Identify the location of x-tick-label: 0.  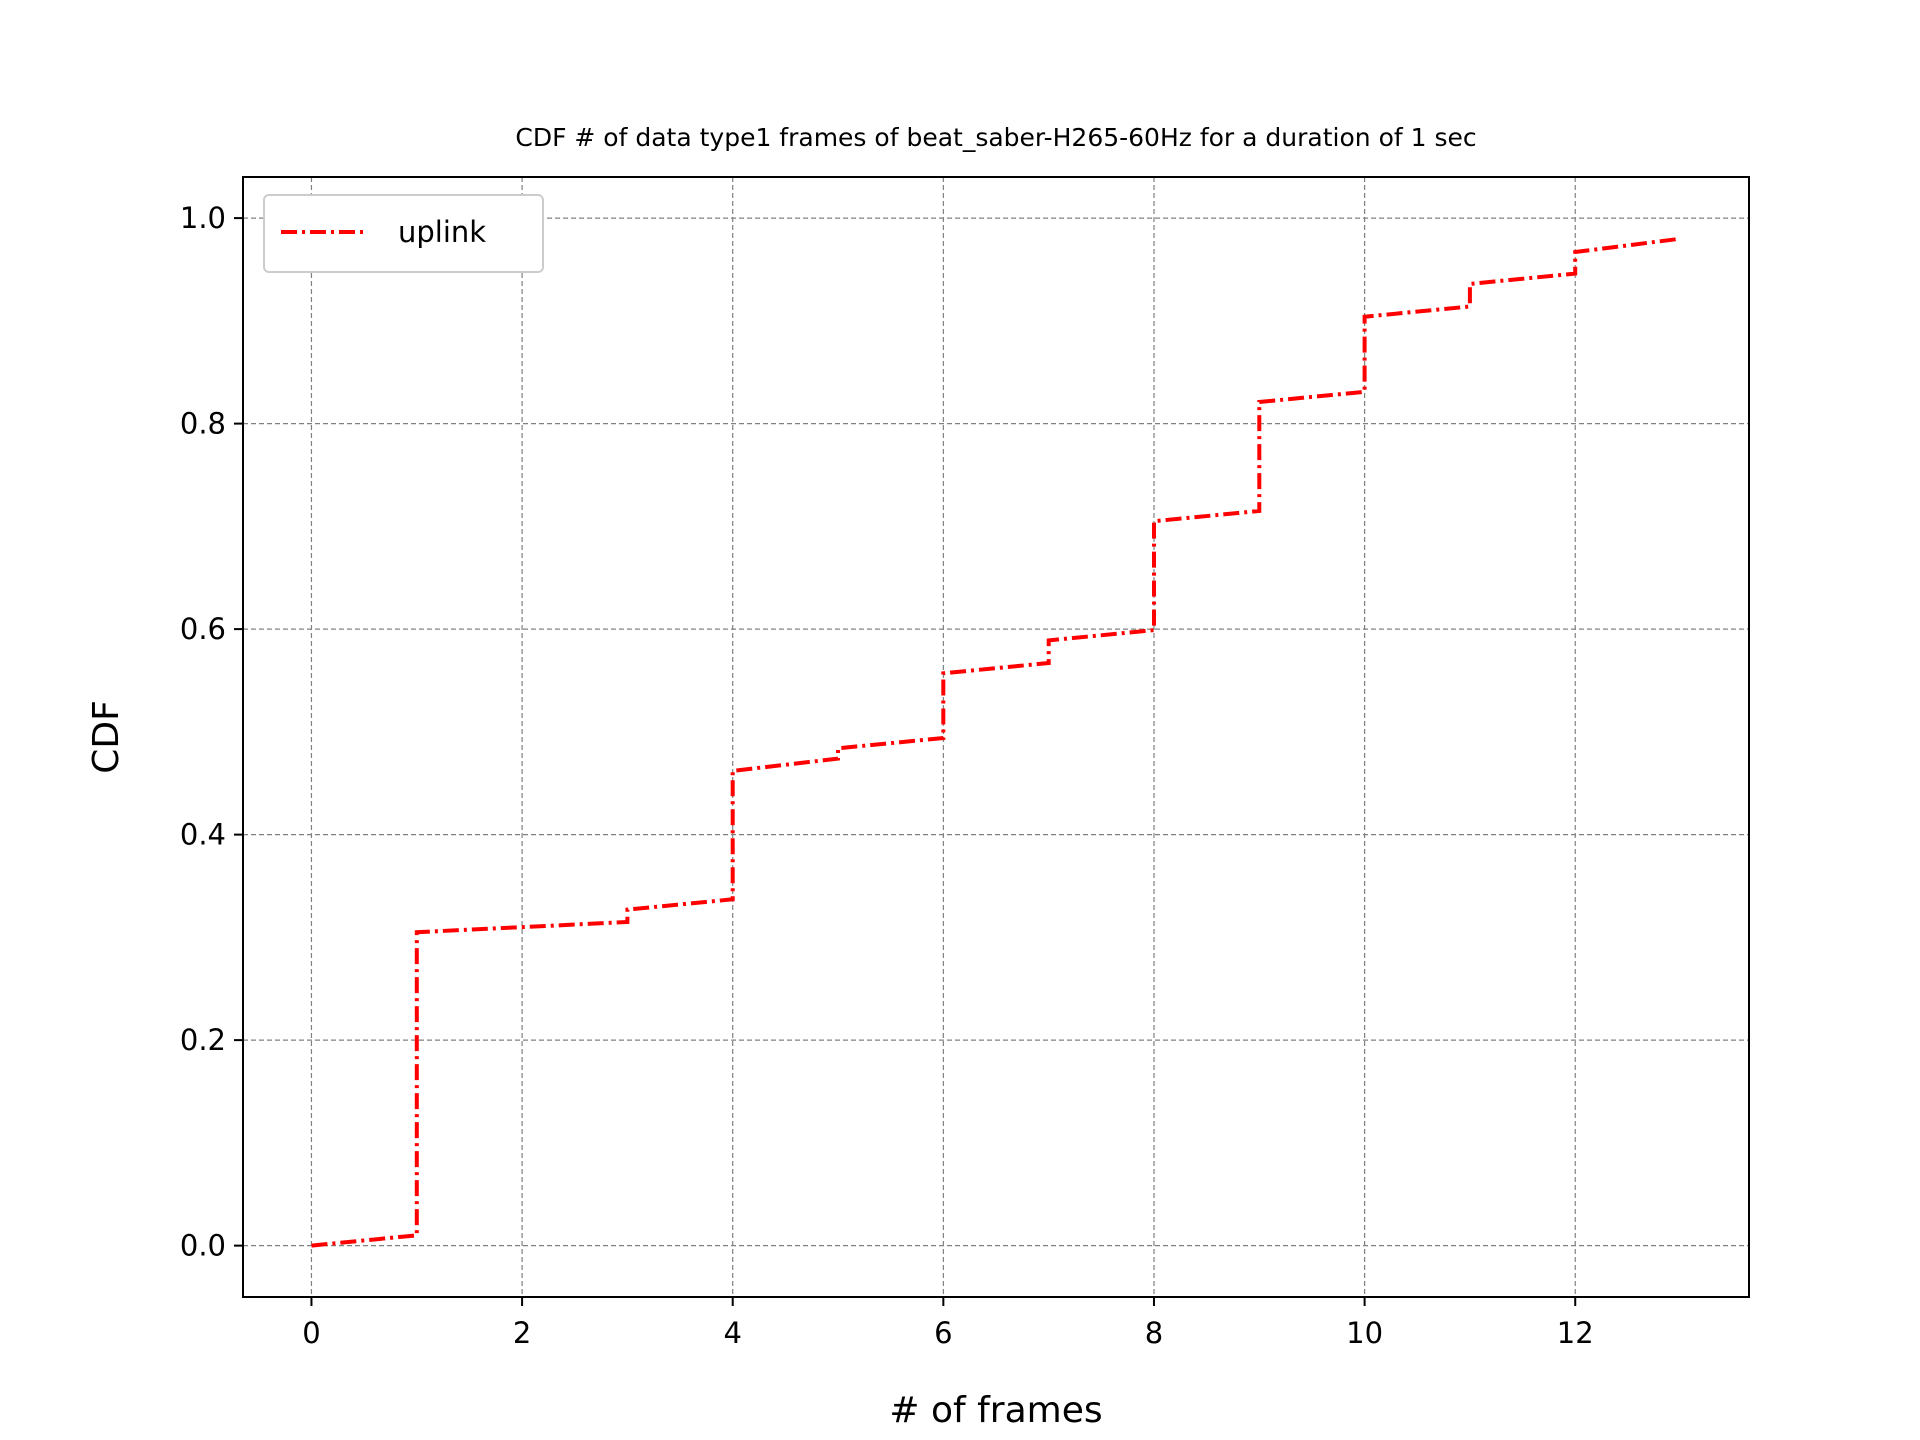
(311, 1333).